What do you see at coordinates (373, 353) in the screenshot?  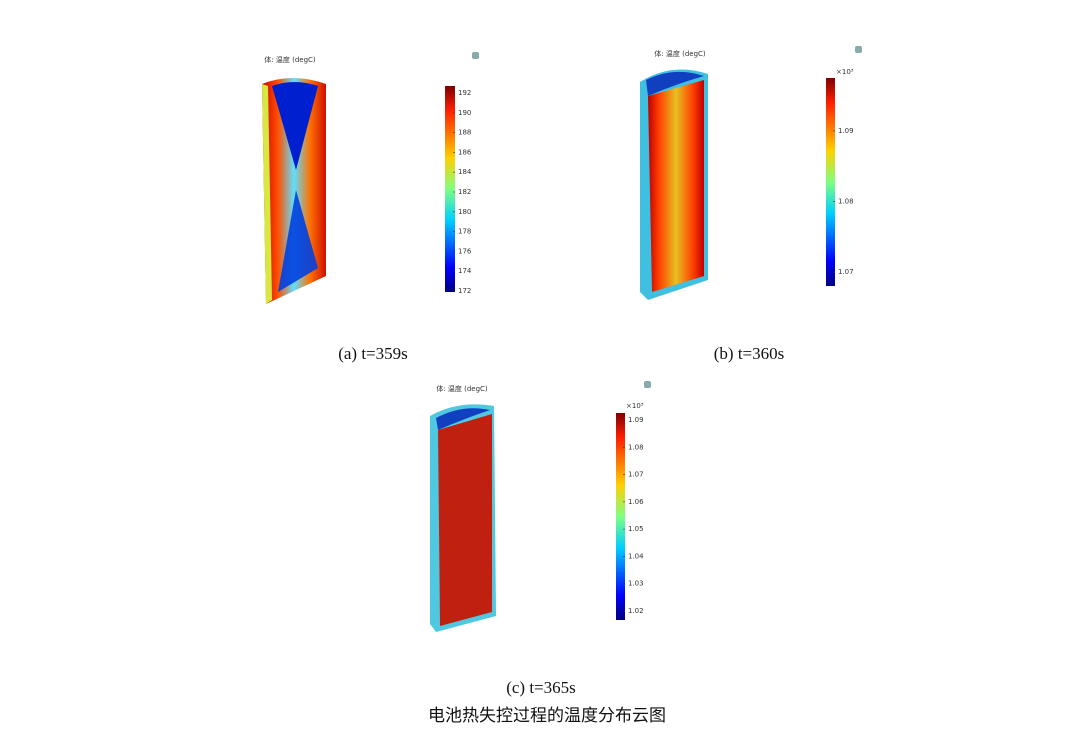 I see `subcaption: (a) t=359s` at bounding box center [373, 353].